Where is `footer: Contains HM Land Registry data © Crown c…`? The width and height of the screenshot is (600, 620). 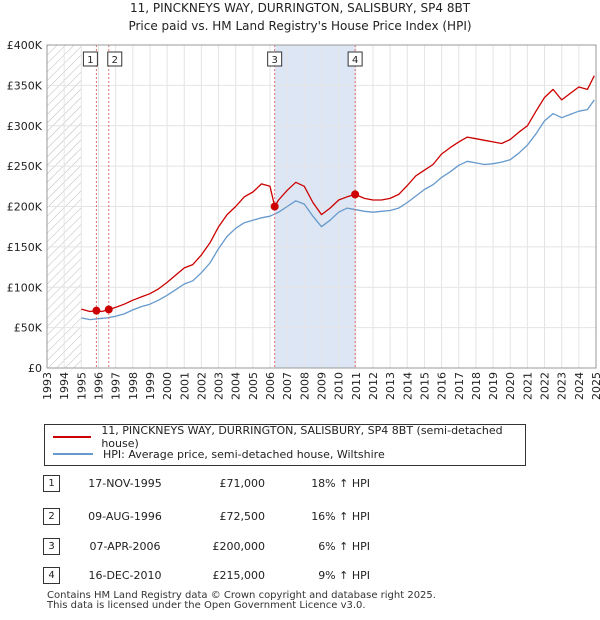 footer: Contains HM Land Registry data © Crown c… is located at coordinates (241, 601).